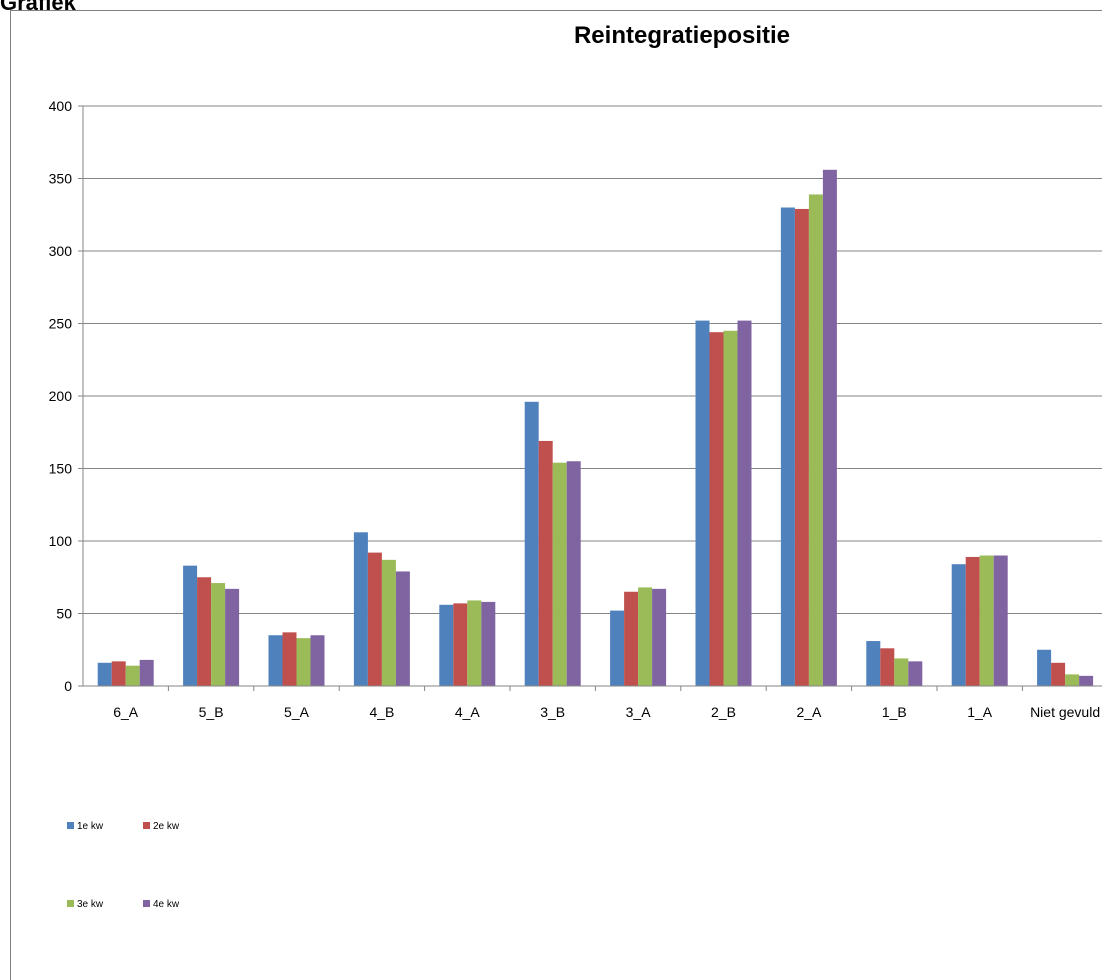 This screenshot has width=1102, height=980. I want to click on x-tick-label: 4_A, so click(468, 712).